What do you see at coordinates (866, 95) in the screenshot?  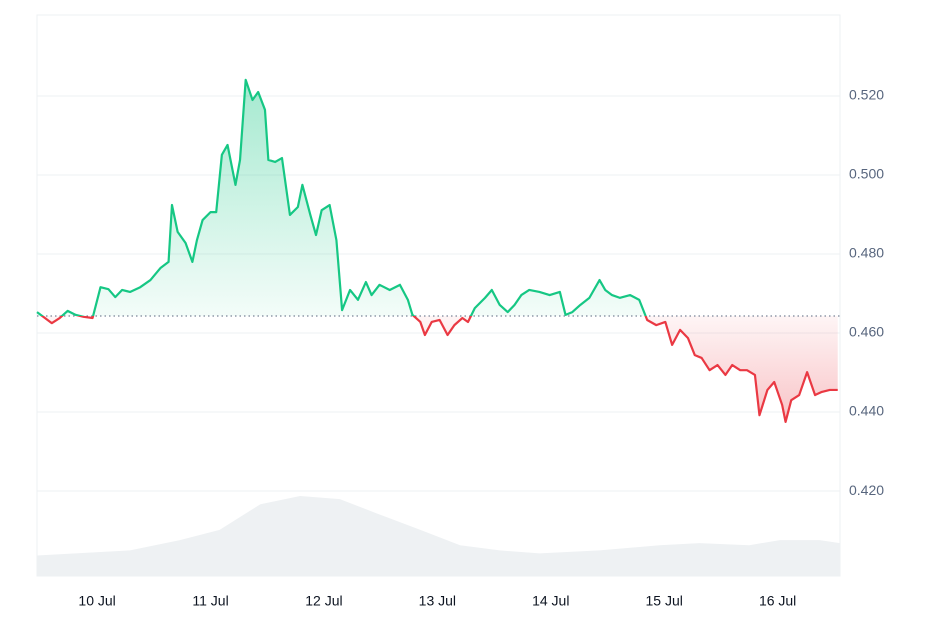 I see `y-tick-label: 0.520` at bounding box center [866, 95].